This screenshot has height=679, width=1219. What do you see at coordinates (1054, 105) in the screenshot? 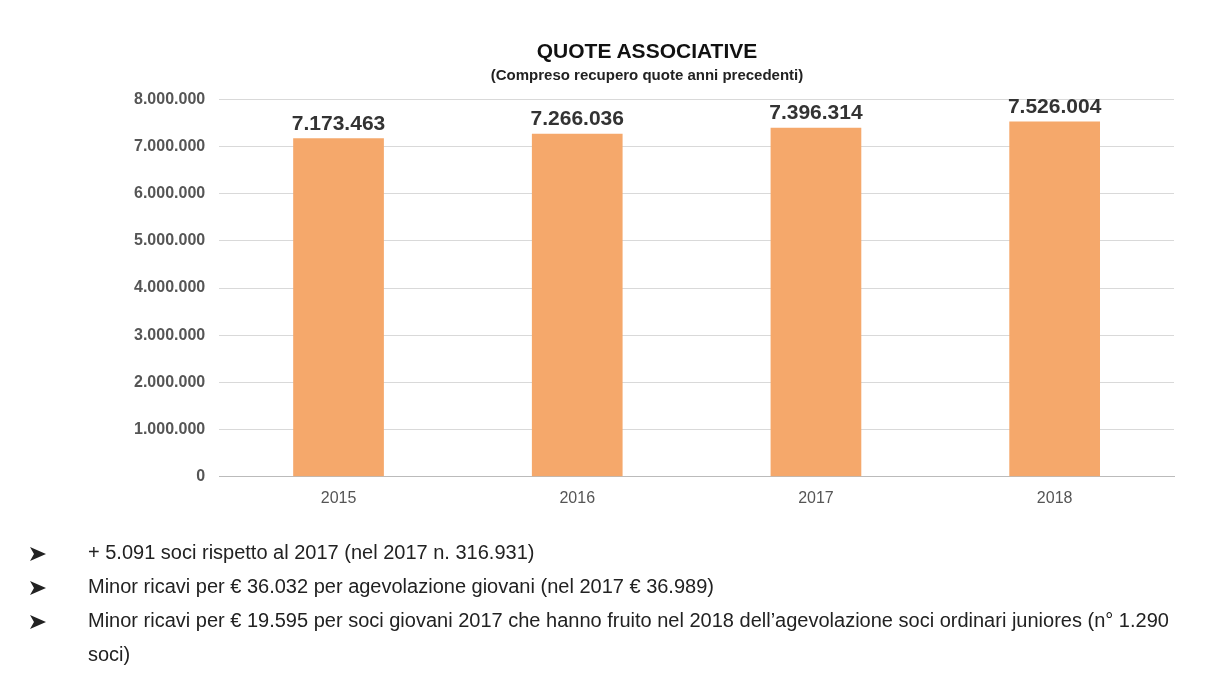
I see `data-label: 7.526.004` at bounding box center [1054, 105].